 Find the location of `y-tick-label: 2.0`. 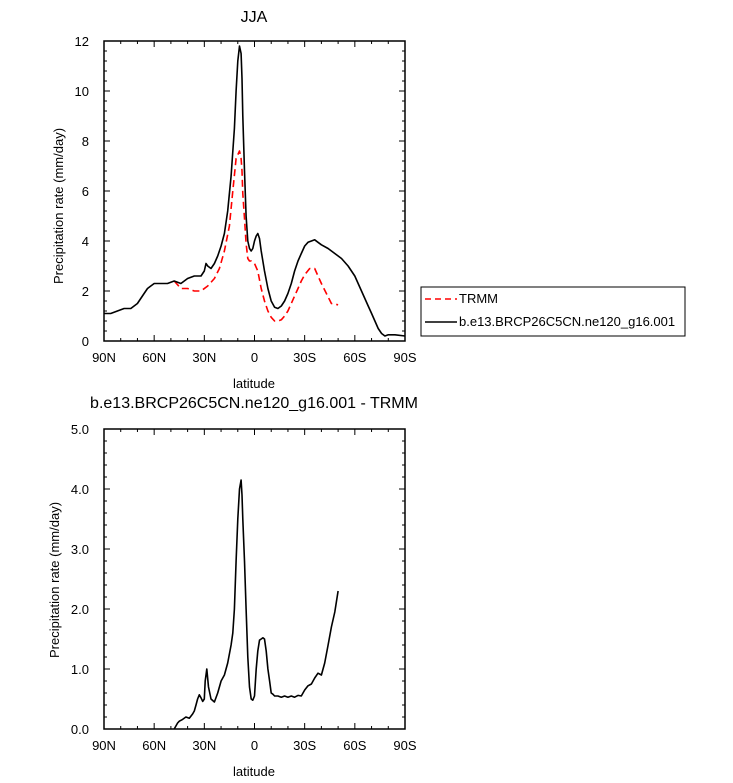

y-tick-label: 2.0 is located at coordinates (80, 609).